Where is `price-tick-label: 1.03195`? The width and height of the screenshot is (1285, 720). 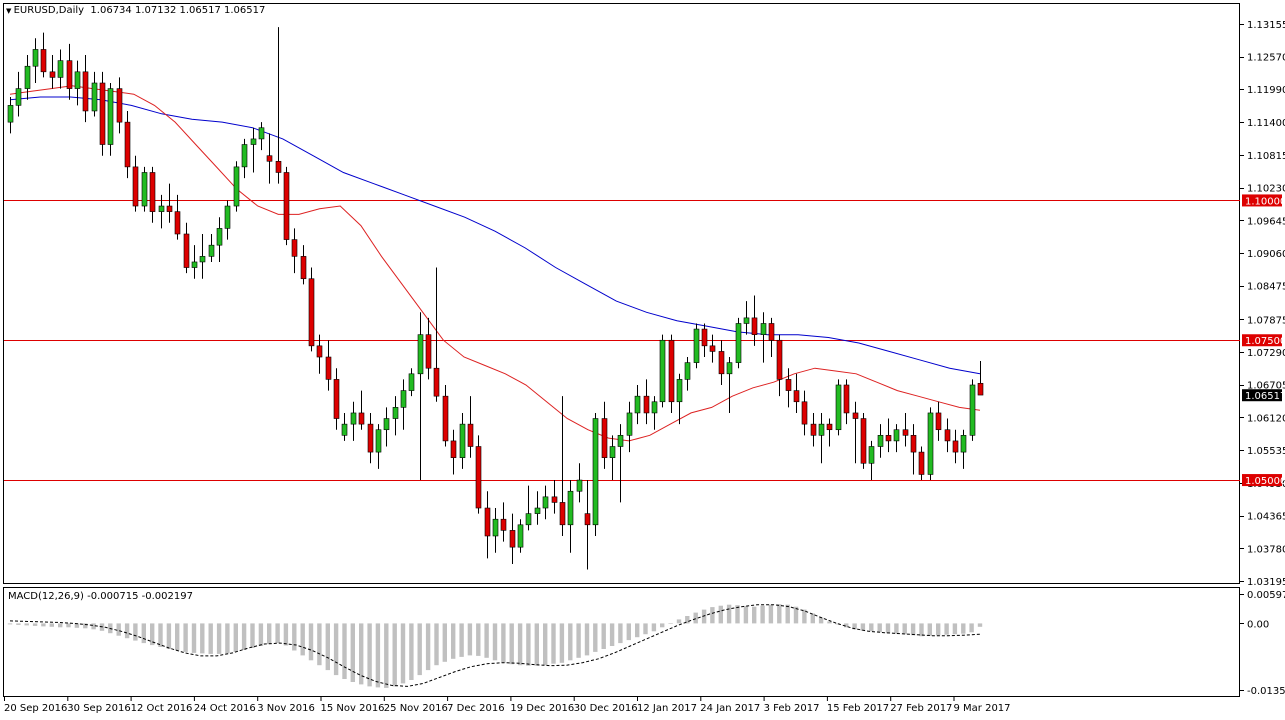
price-tick-label: 1.03195 is located at coordinates (1266, 582).